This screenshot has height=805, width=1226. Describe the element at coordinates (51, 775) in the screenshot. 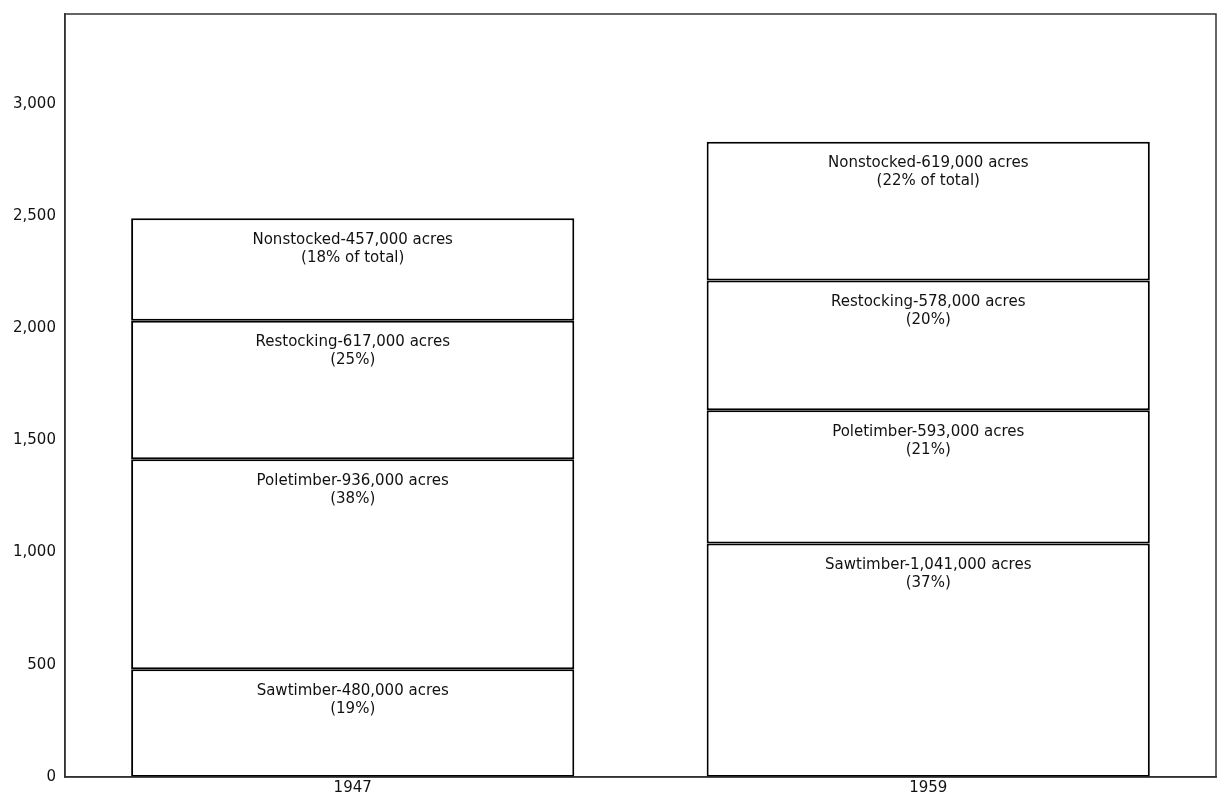

I see `y-tick-label: 0` at that location.